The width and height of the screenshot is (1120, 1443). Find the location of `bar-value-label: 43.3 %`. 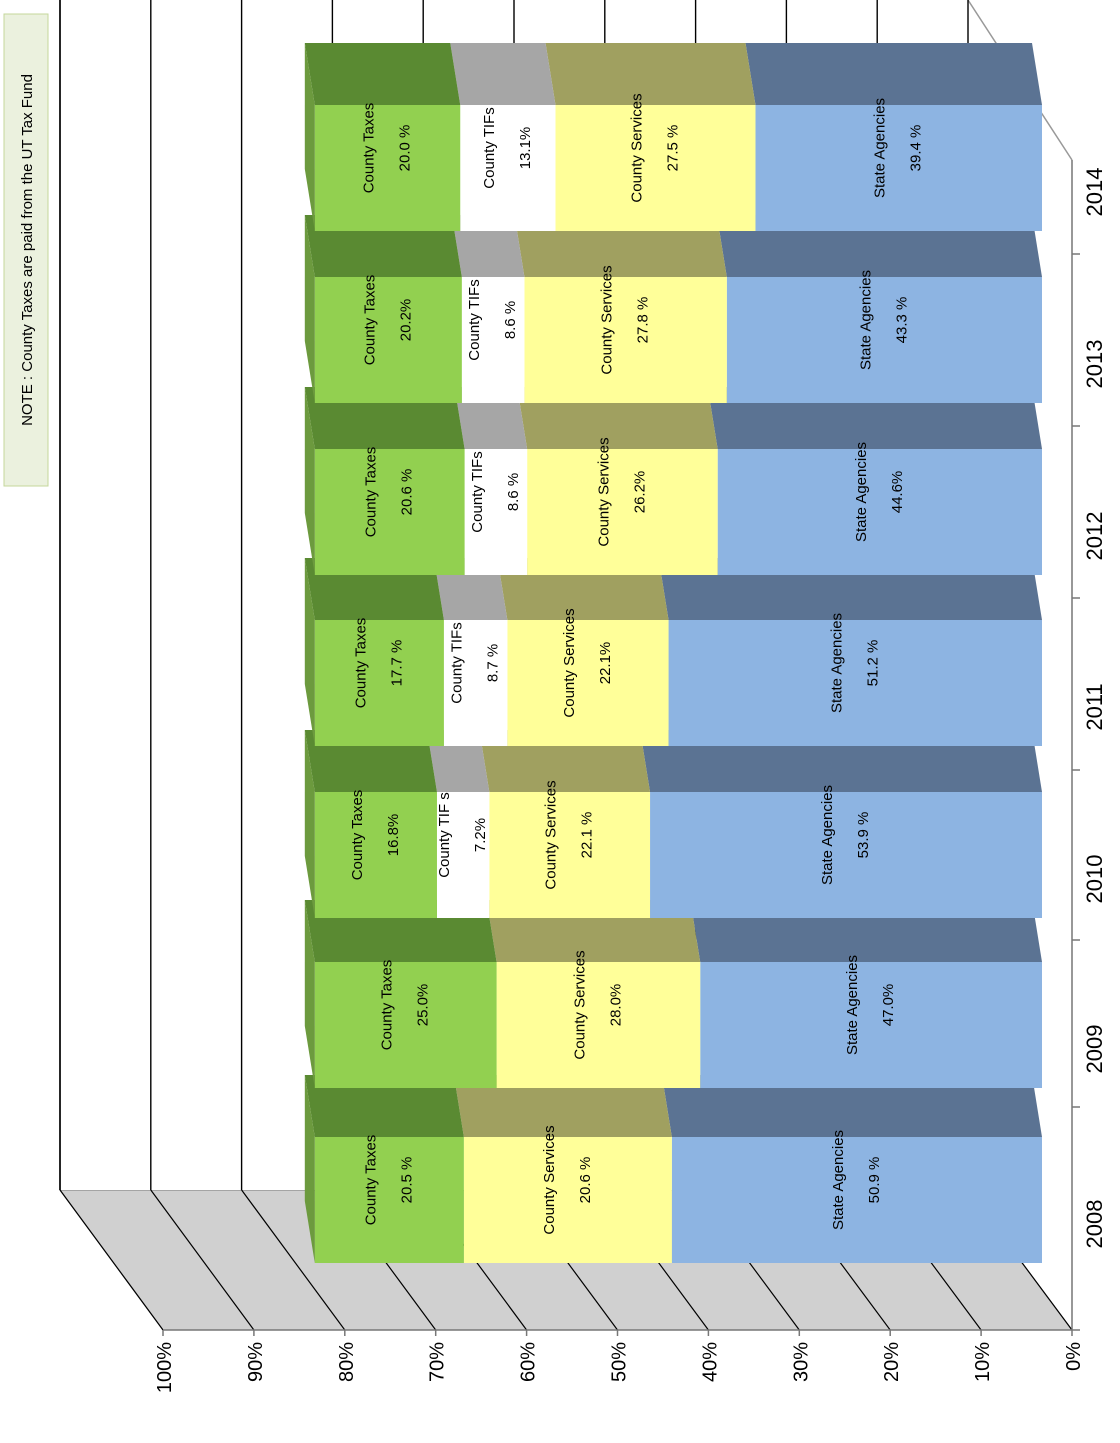

bar-value-label: 43.3 % is located at coordinates (901, 320).